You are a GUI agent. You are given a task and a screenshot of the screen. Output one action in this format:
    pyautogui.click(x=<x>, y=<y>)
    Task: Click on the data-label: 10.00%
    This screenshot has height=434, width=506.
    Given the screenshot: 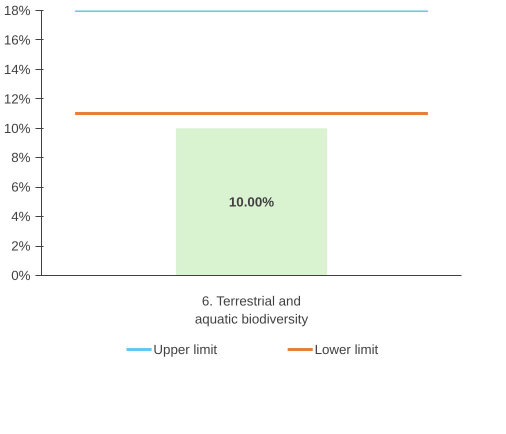 What is the action you would take?
    pyautogui.click(x=251, y=202)
    